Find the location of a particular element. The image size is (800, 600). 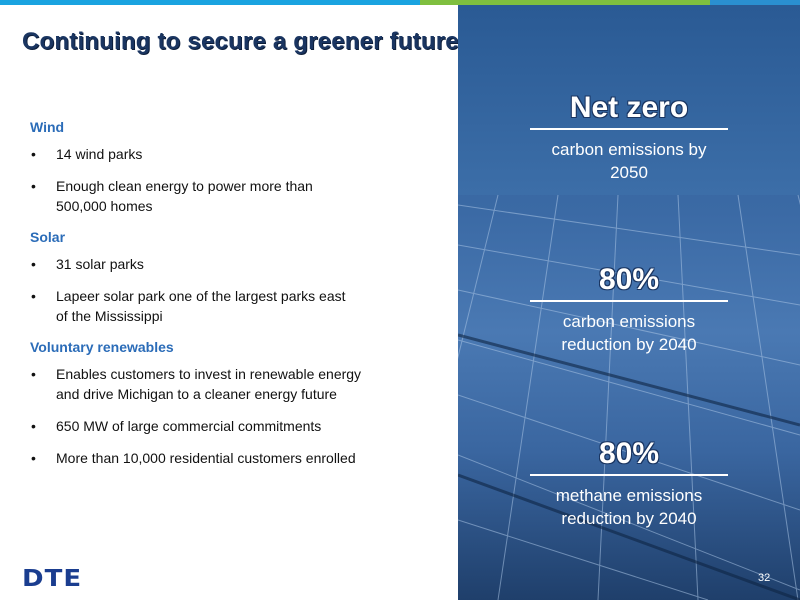

bullet-item: 14 wind parks is located at coordinates (230, 154).